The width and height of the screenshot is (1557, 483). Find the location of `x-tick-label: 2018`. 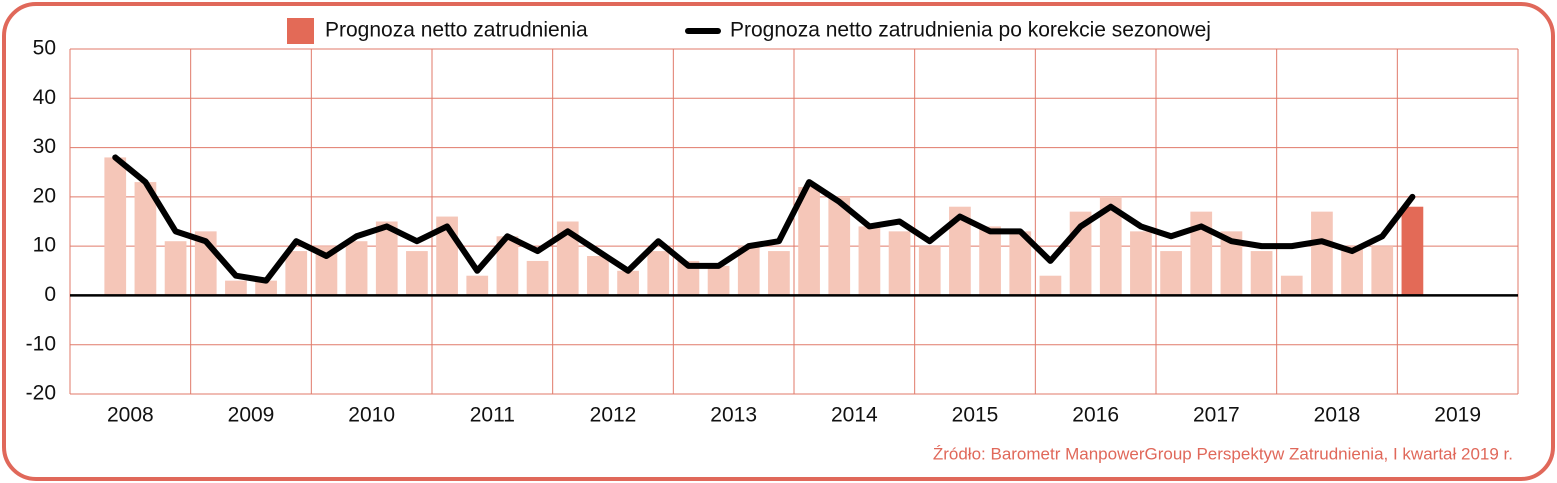

x-tick-label: 2018 is located at coordinates (1337, 415).